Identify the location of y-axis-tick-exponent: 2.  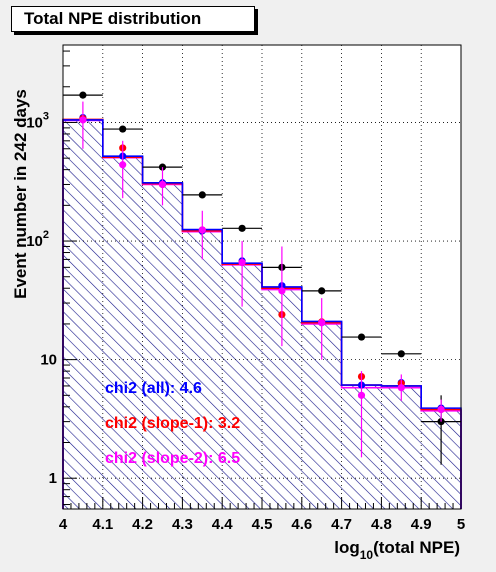
(46, 235).